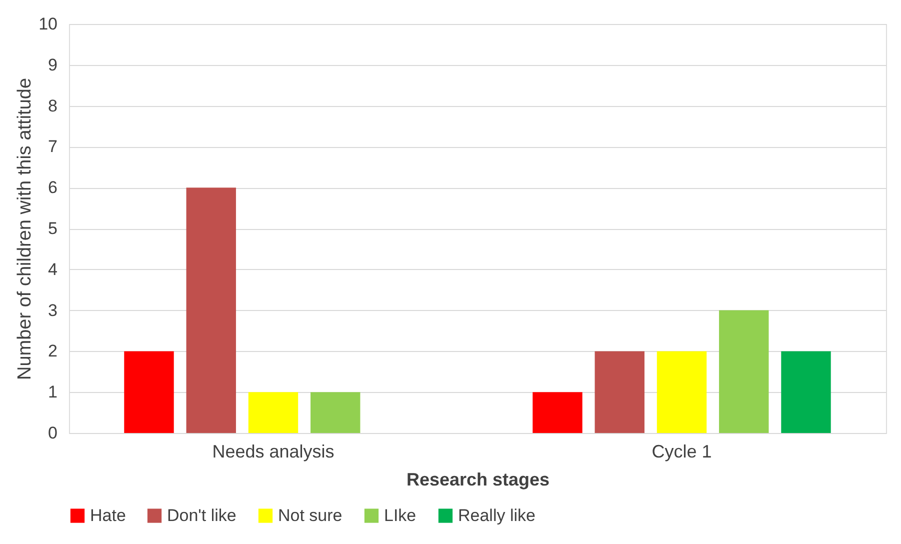  I want to click on x-tick-label: Needs analysis, so click(273, 452).